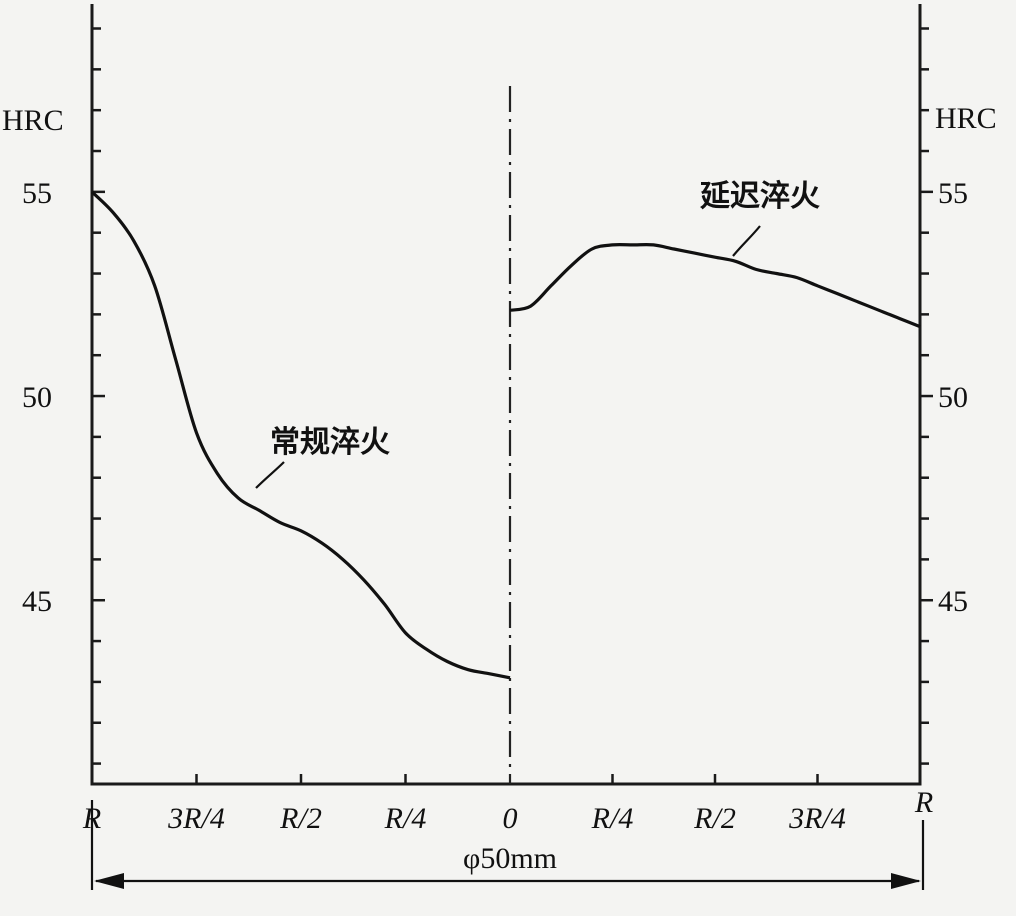  I want to click on x-tick-label-left: 3R/4, so click(196, 818).